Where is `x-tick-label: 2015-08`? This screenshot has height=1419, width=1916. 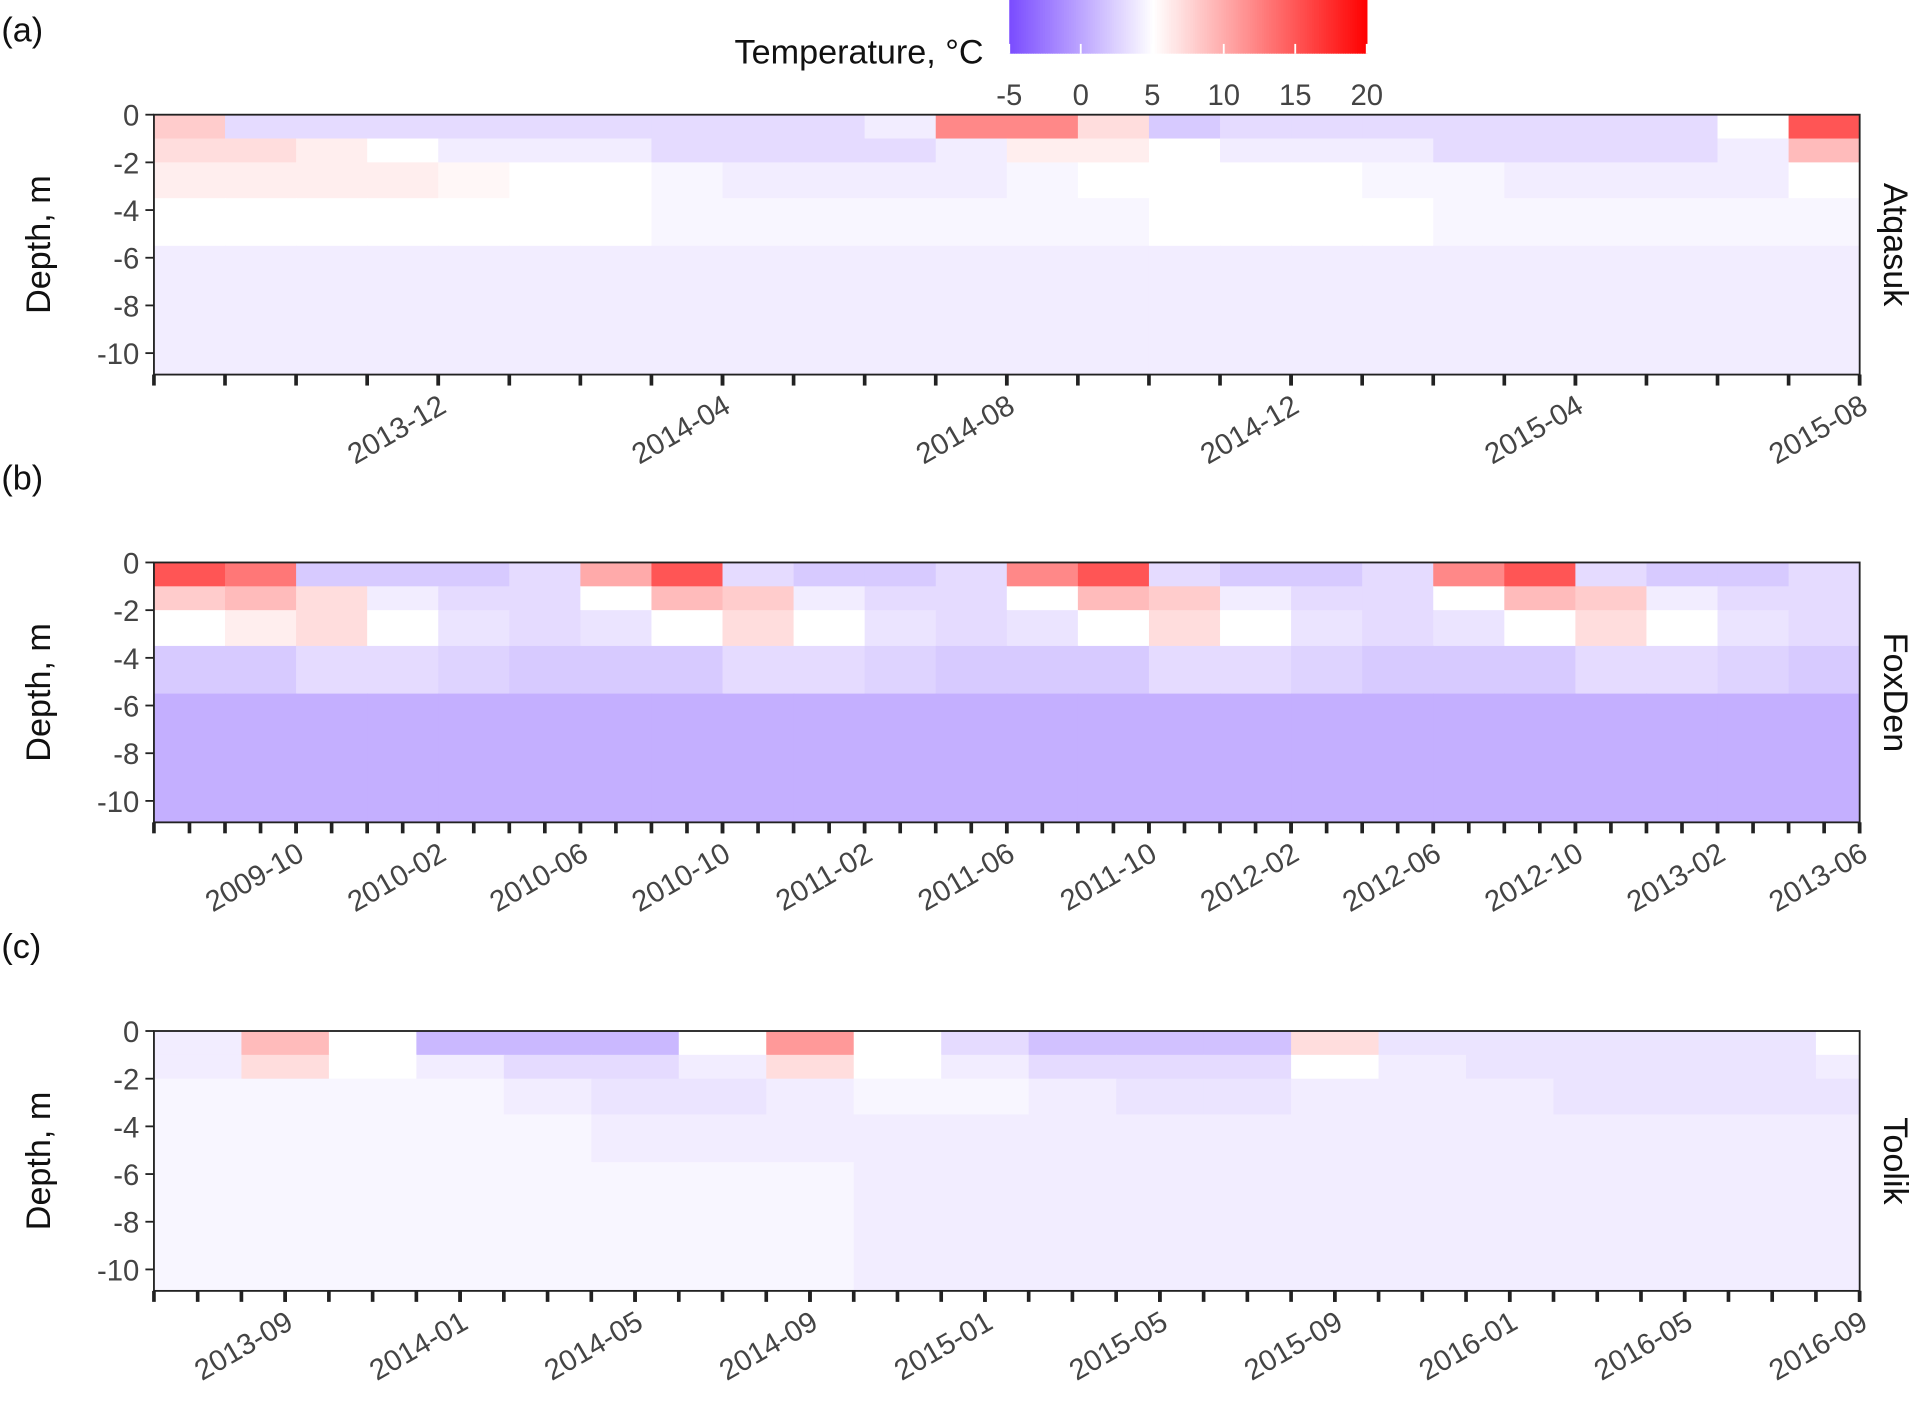 x-tick-label: 2015-08 is located at coordinates (1818, 430).